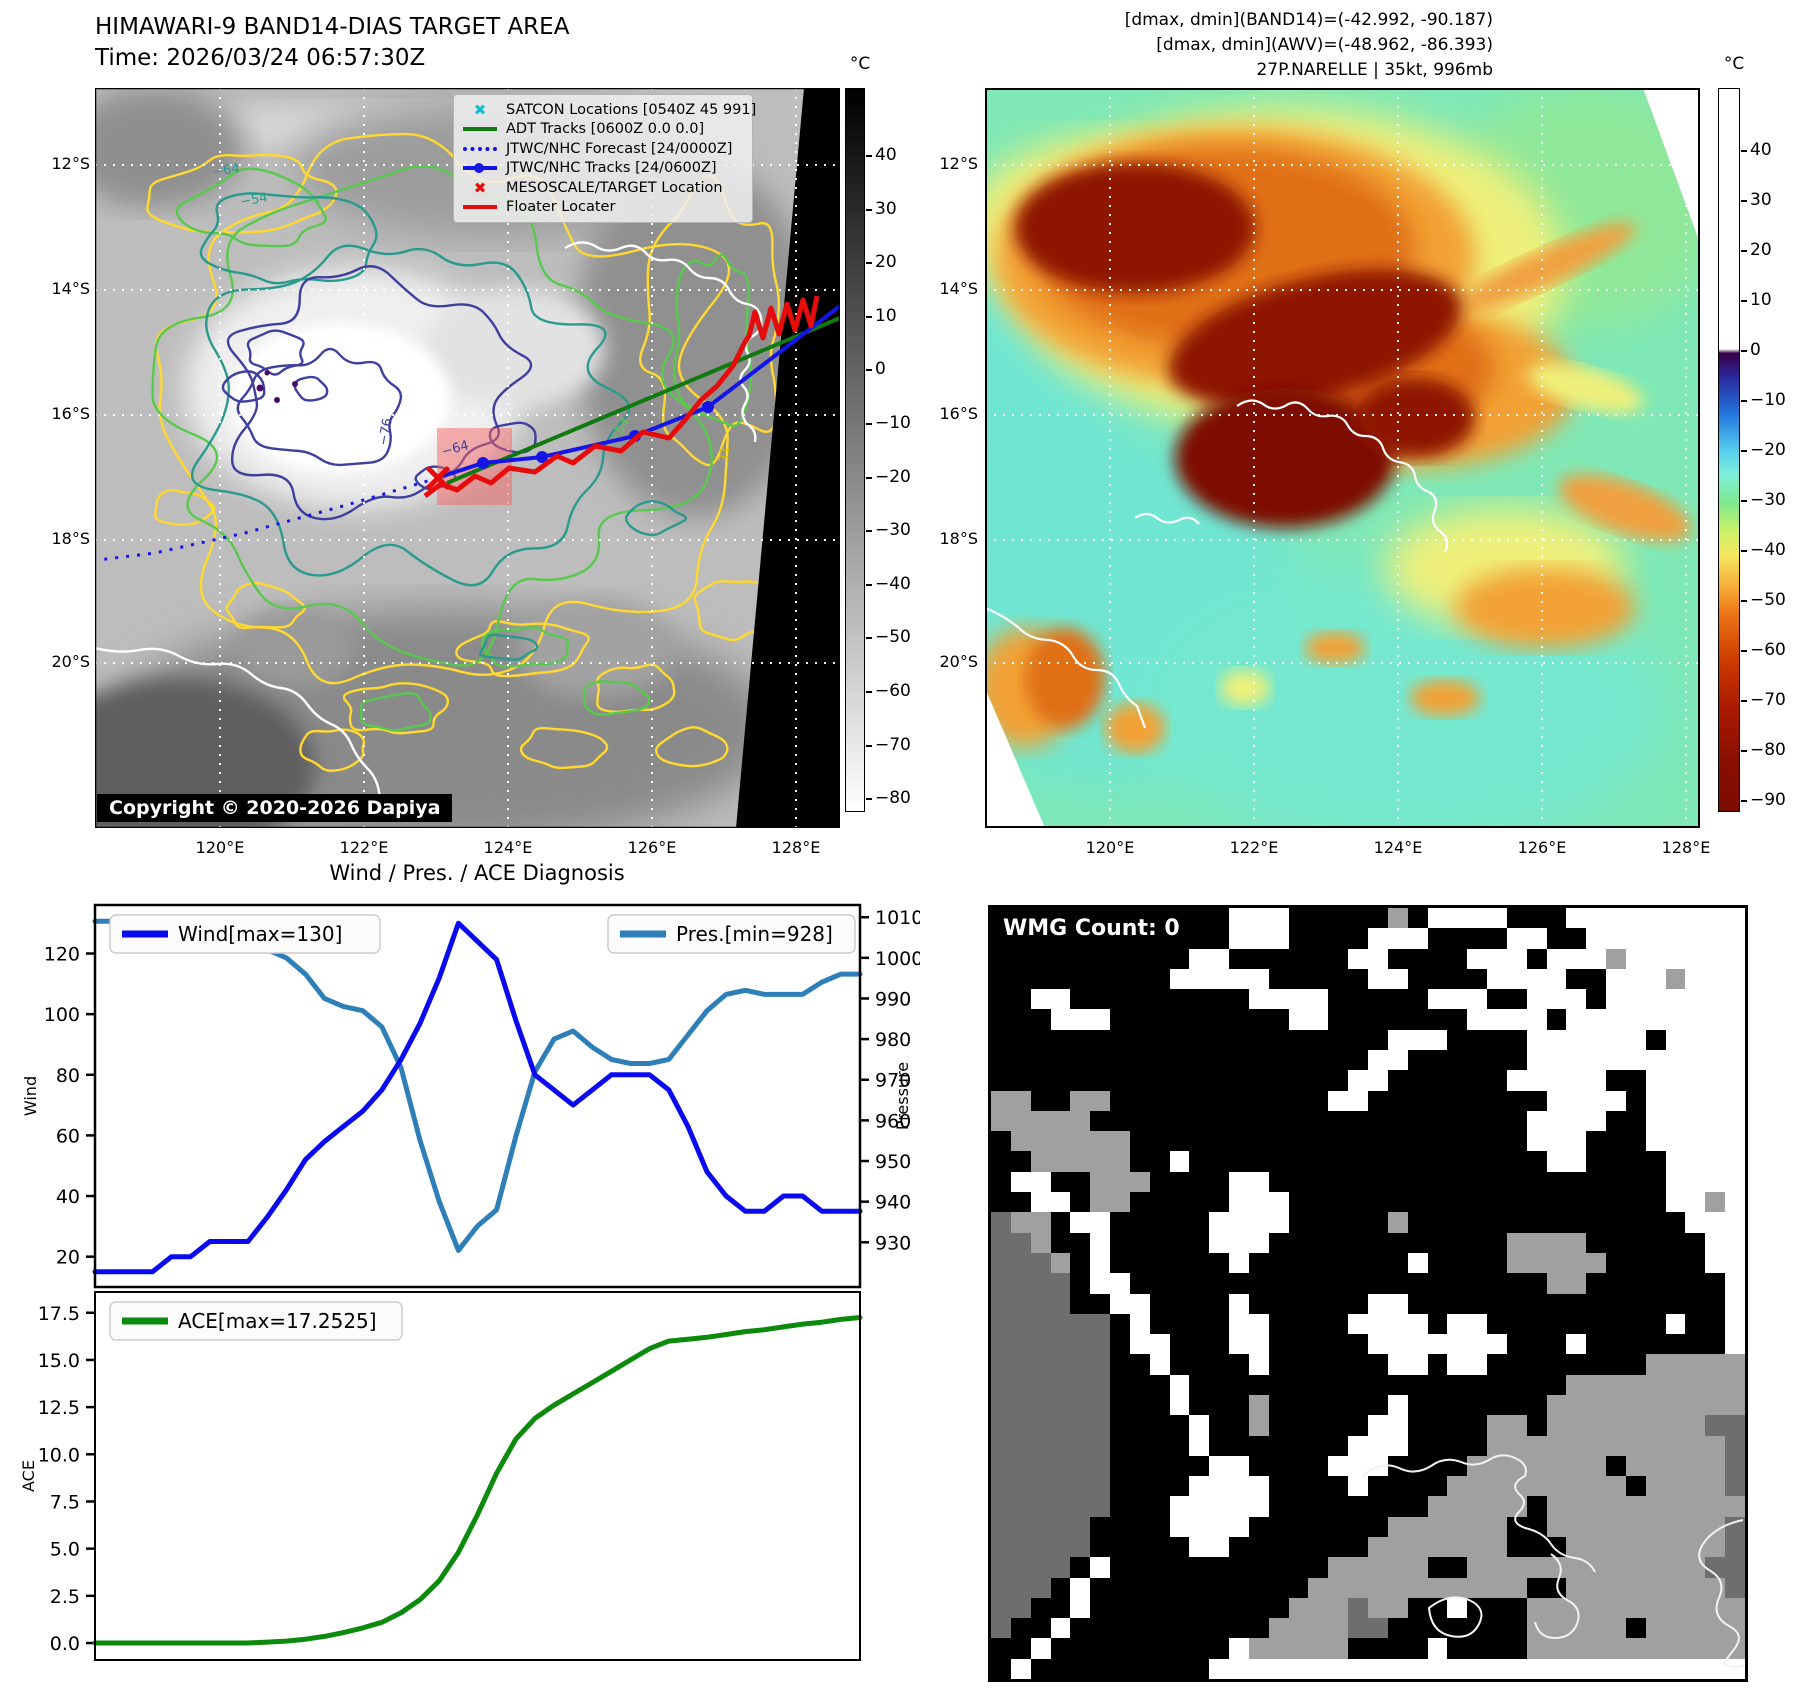 The image size is (1801, 1690). I want to click on awv-colorbar-tick-label: −70, so click(1768, 700).